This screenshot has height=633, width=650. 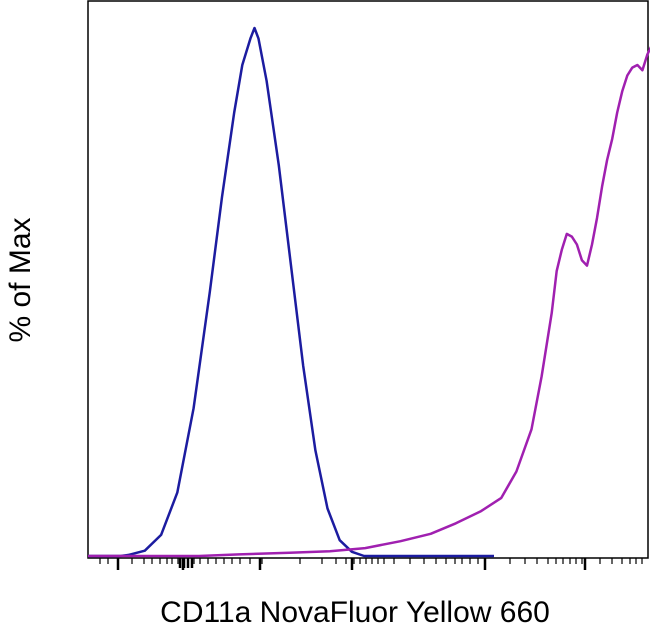 I want to click on x-axis-ticks, so click(x=371, y=564).